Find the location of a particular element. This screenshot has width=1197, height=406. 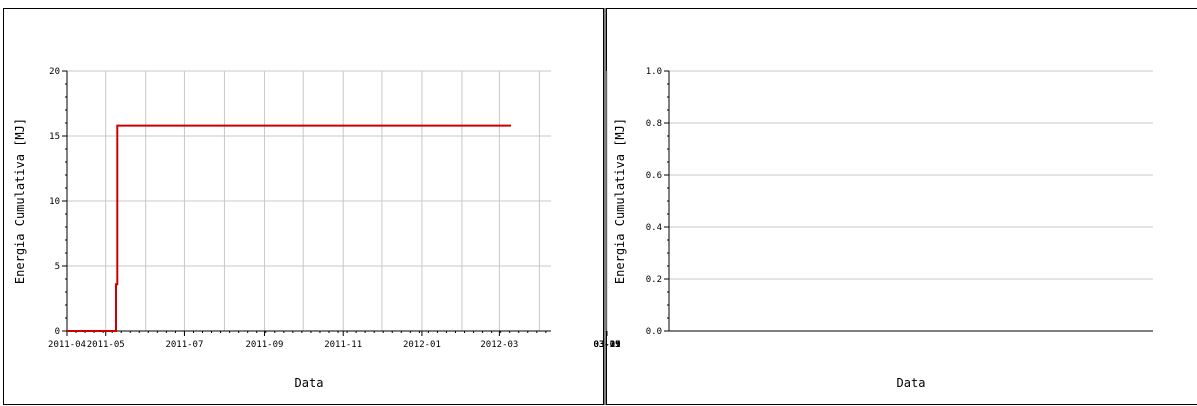

y-tick-label: 15 is located at coordinates (54, 137).